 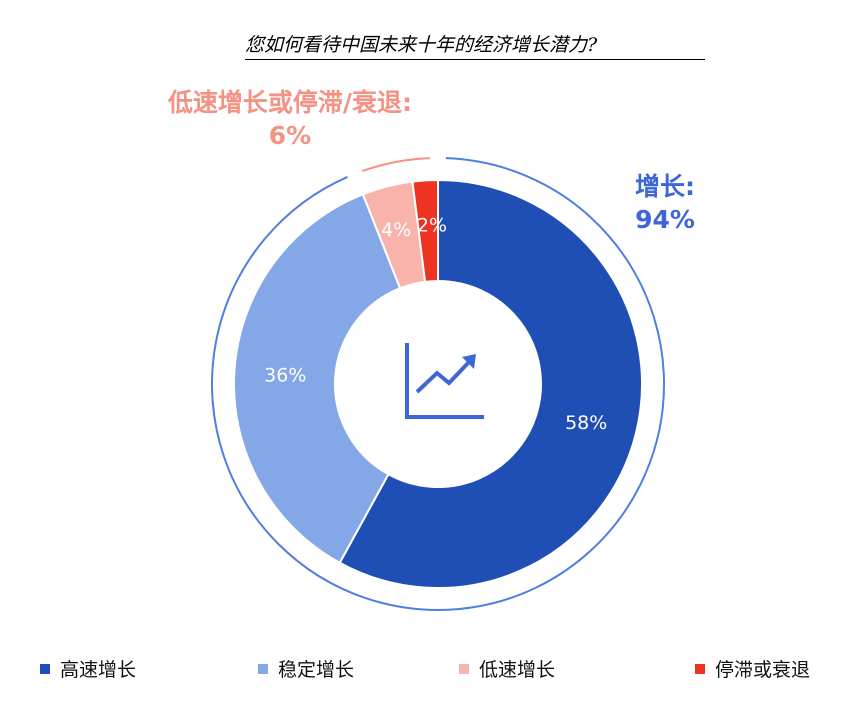 What do you see at coordinates (469, 361) in the screenshot?
I see `icon-arrow-head` at bounding box center [469, 361].